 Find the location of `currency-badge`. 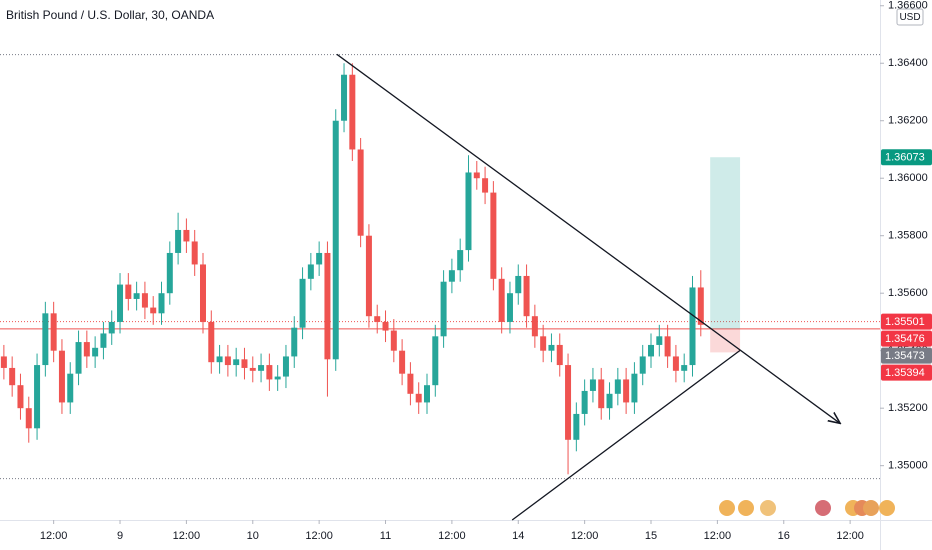

currency-badge is located at coordinates (910, 17).